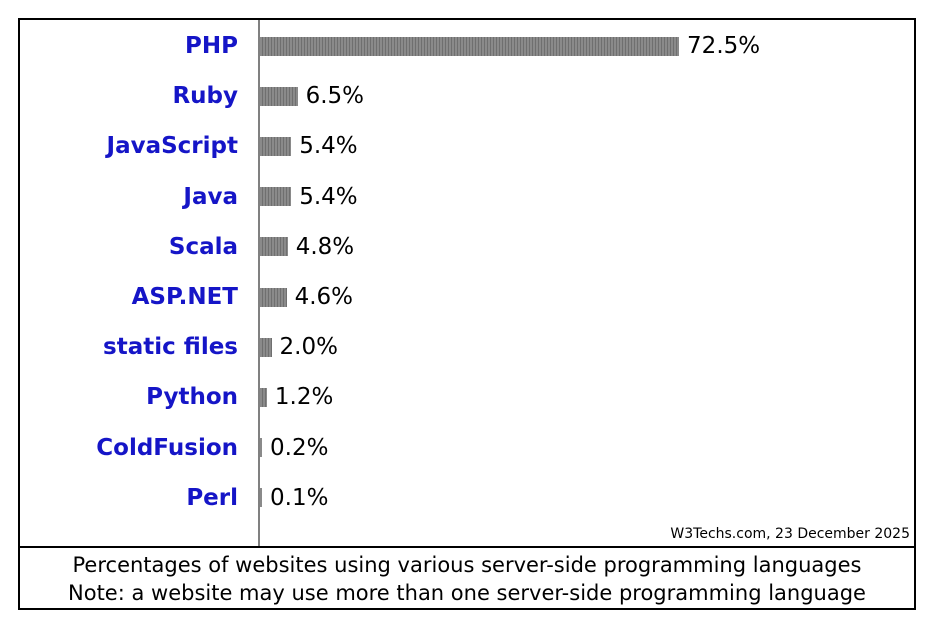 This screenshot has width=936, height=628. What do you see at coordinates (308, 347) in the screenshot?
I see `value-label-static-files: 2.0%` at bounding box center [308, 347].